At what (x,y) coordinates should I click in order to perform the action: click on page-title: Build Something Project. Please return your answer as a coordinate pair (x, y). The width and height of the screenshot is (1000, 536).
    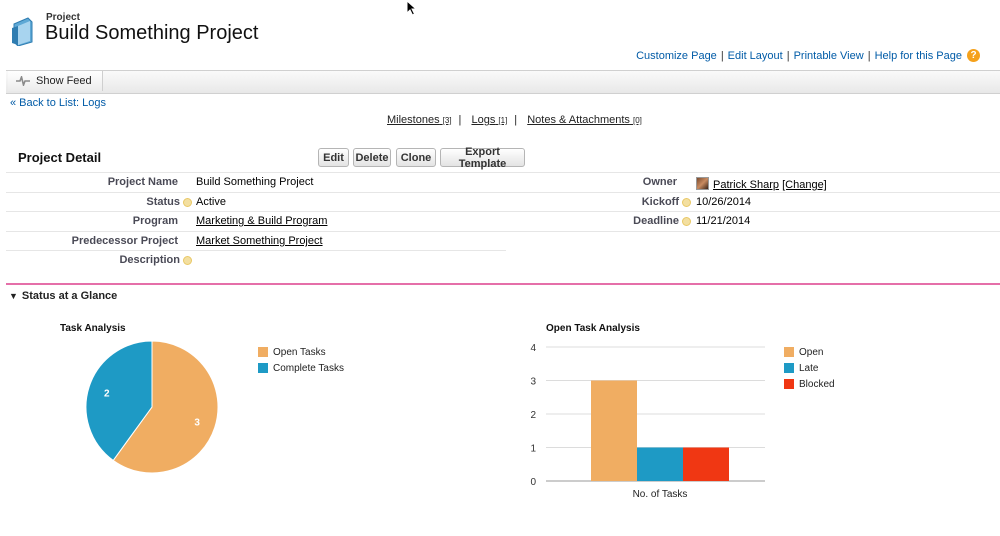
    Looking at the image, I should click on (152, 33).